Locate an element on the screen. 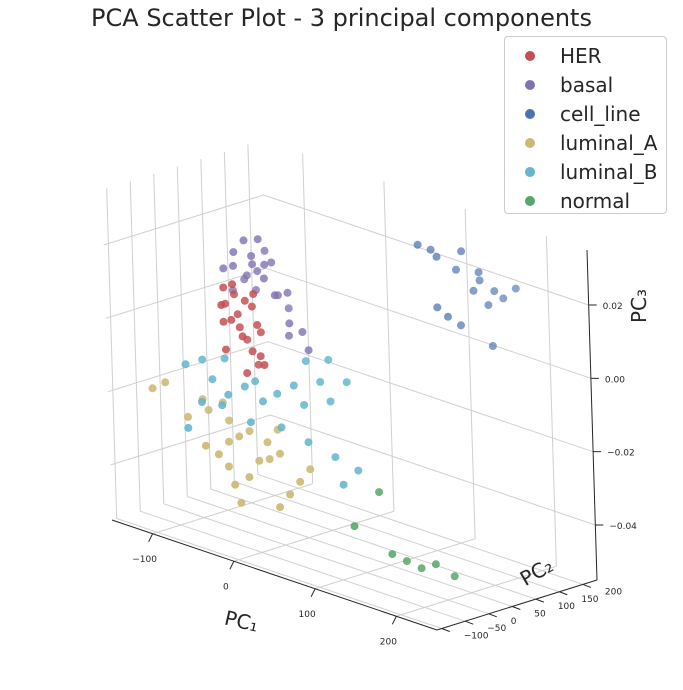  legend-label: luminal_A is located at coordinates (609, 143).